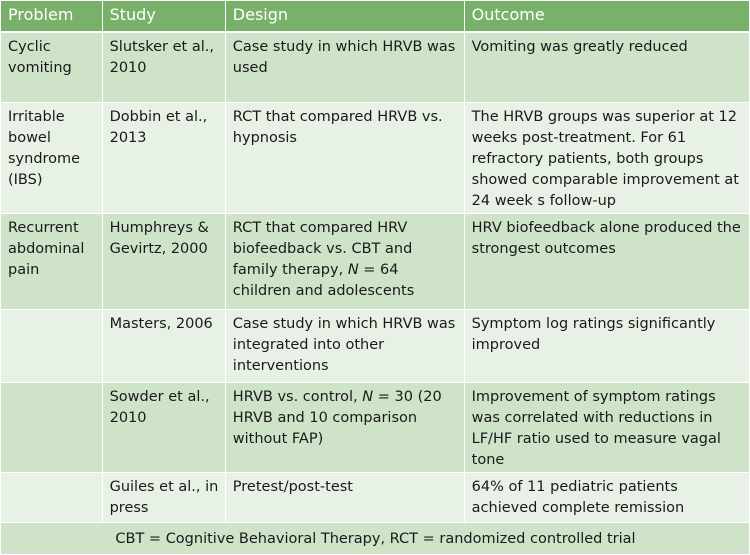 This screenshot has width=750, height=555. I want to click on cell-outcome: Vomiting was greatly reduced, so click(606, 67).